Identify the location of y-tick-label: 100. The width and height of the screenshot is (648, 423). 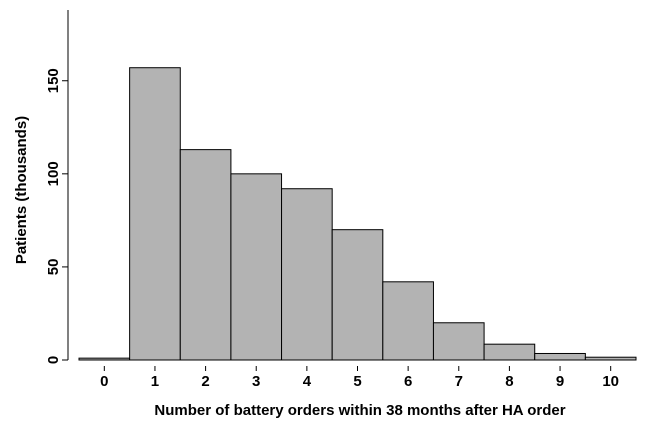
(53, 173).